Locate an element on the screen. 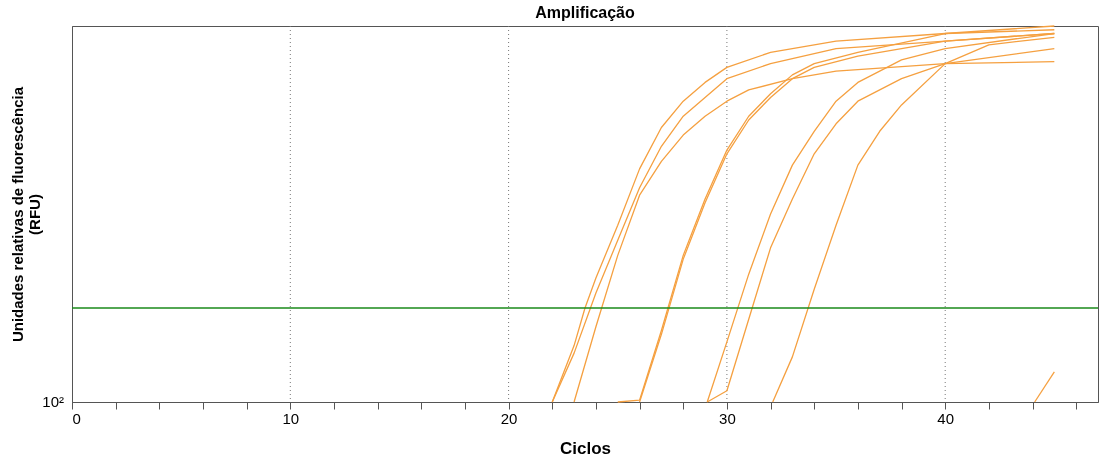 This screenshot has height=461, width=1099. x-axis-title: Ciclos is located at coordinates (585, 448).